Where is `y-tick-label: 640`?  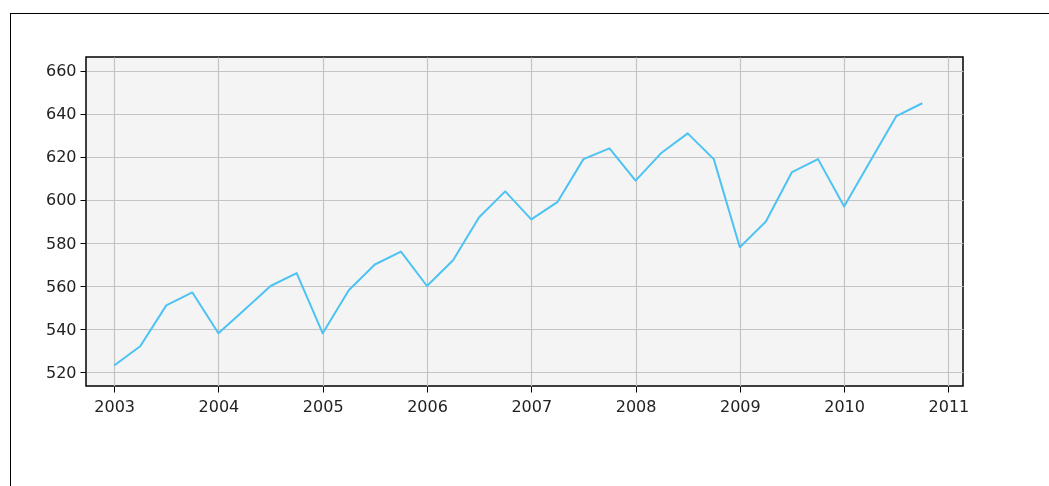
y-tick-label: 640 is located at coordinates (61, 114).